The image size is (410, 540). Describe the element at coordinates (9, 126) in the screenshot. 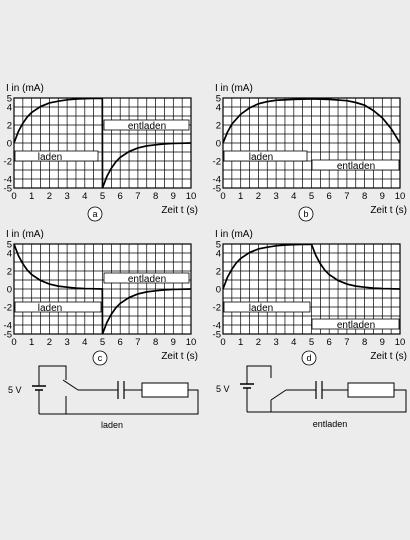

I see `y-tick-label: 2` at that location.